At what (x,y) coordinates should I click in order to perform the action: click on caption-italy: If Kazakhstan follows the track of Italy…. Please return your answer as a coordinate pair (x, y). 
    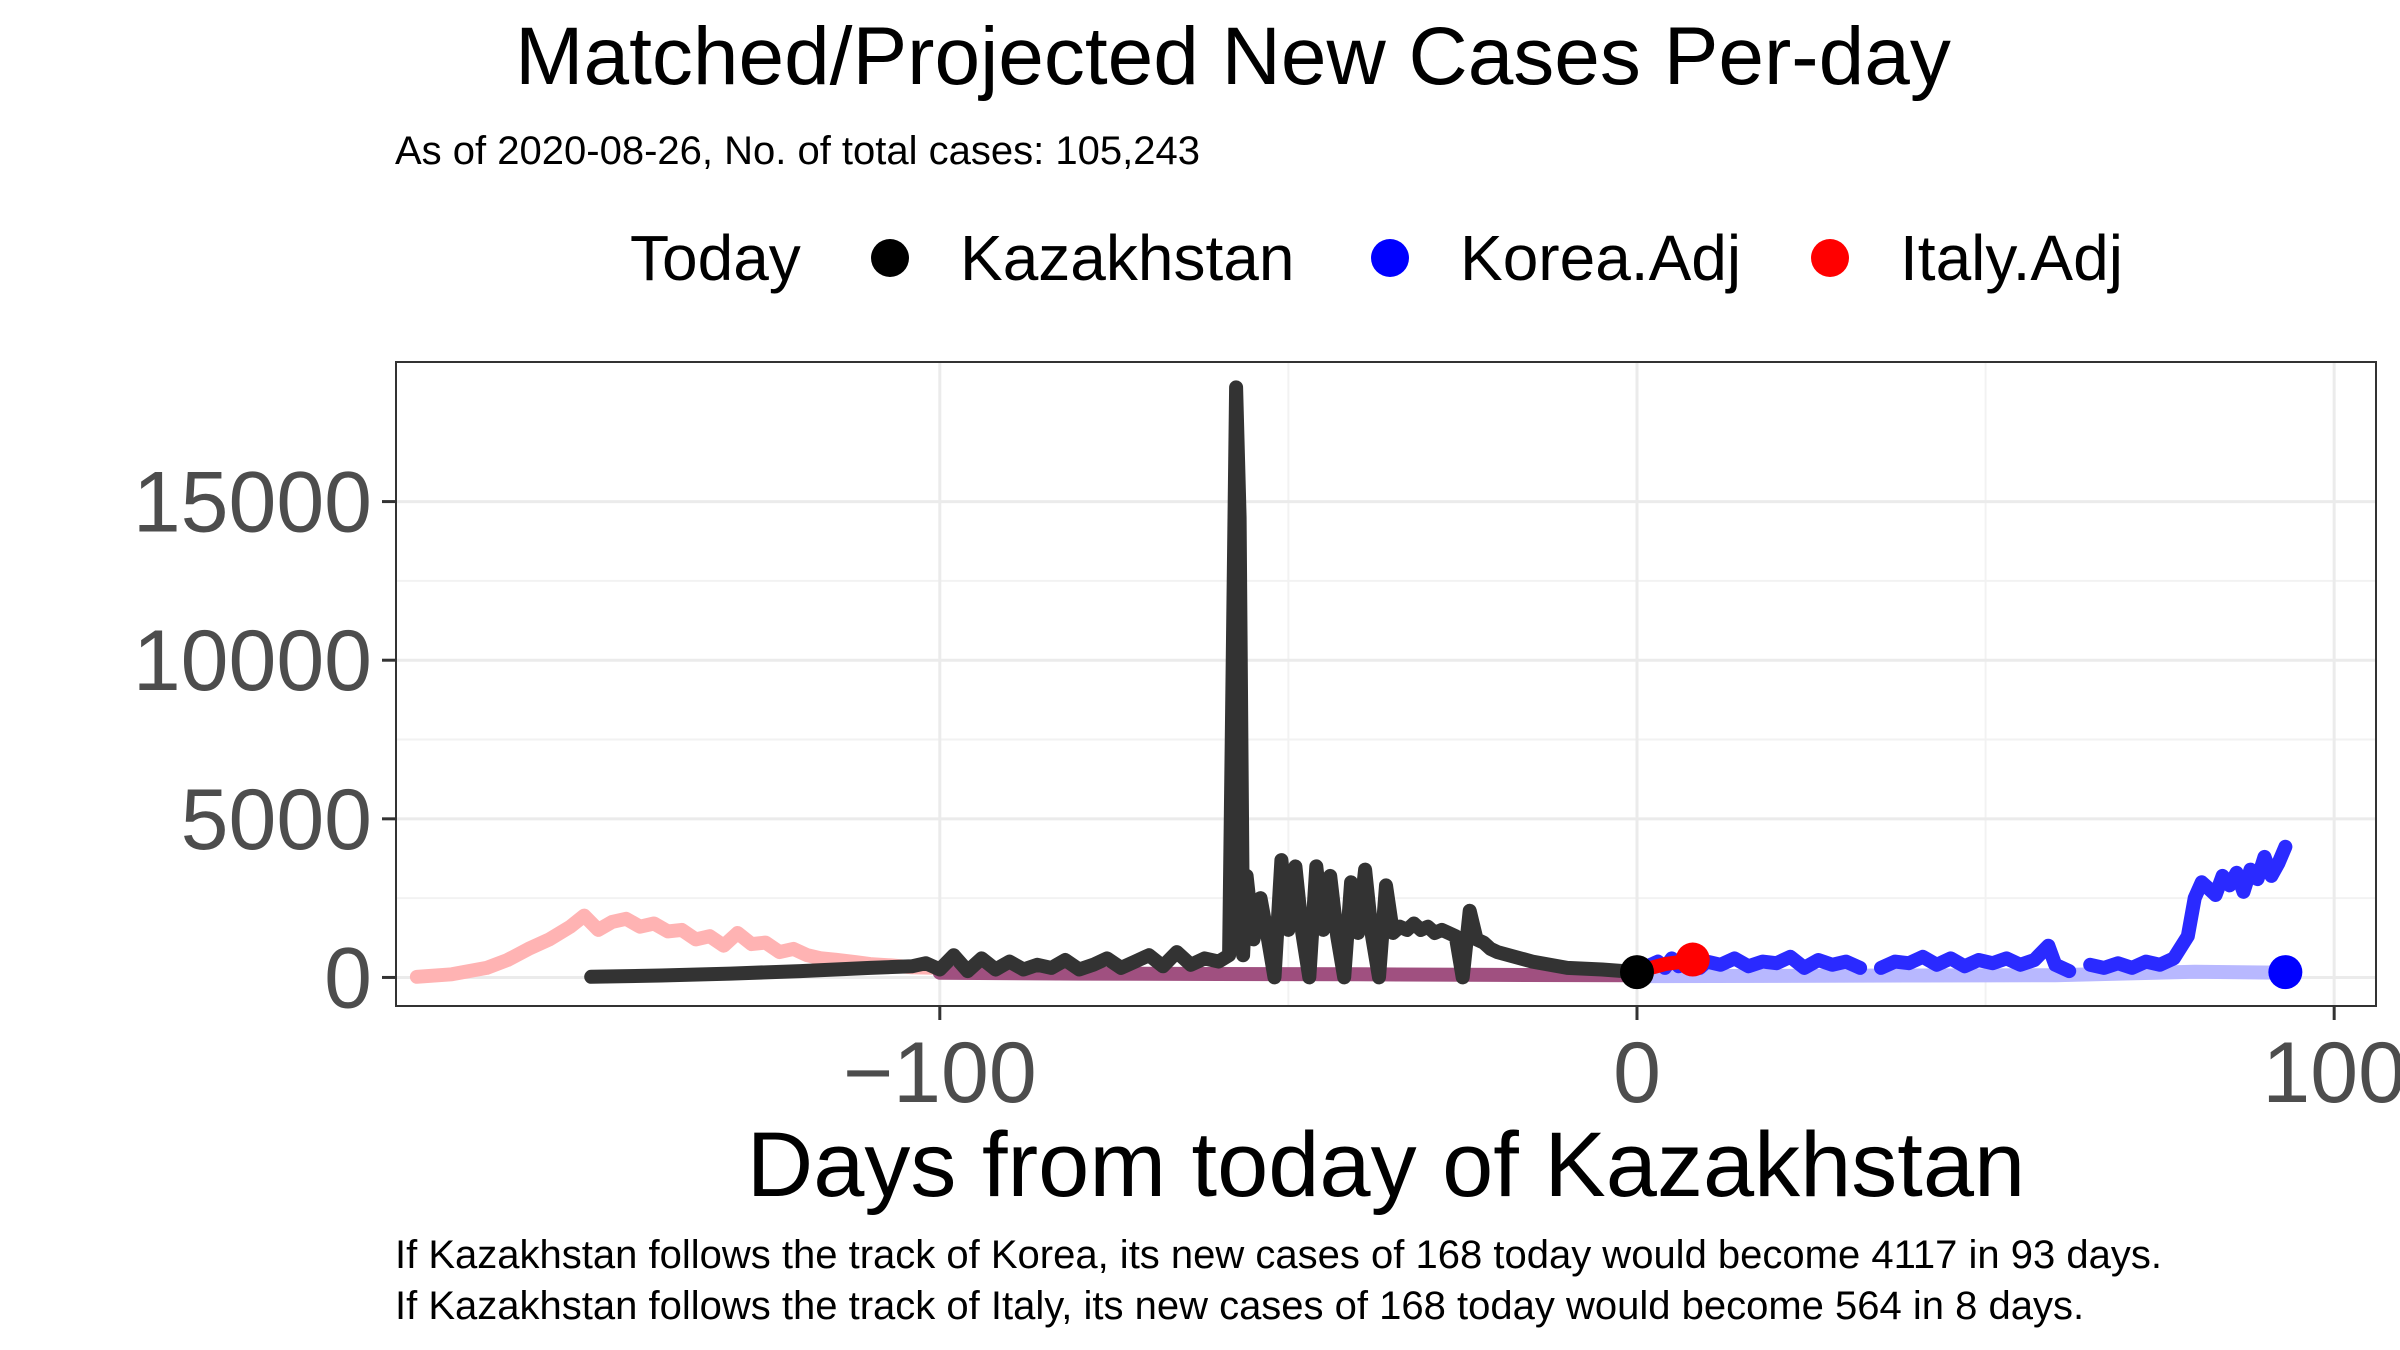
    Looking at the image, I should click on (1239, 1306).